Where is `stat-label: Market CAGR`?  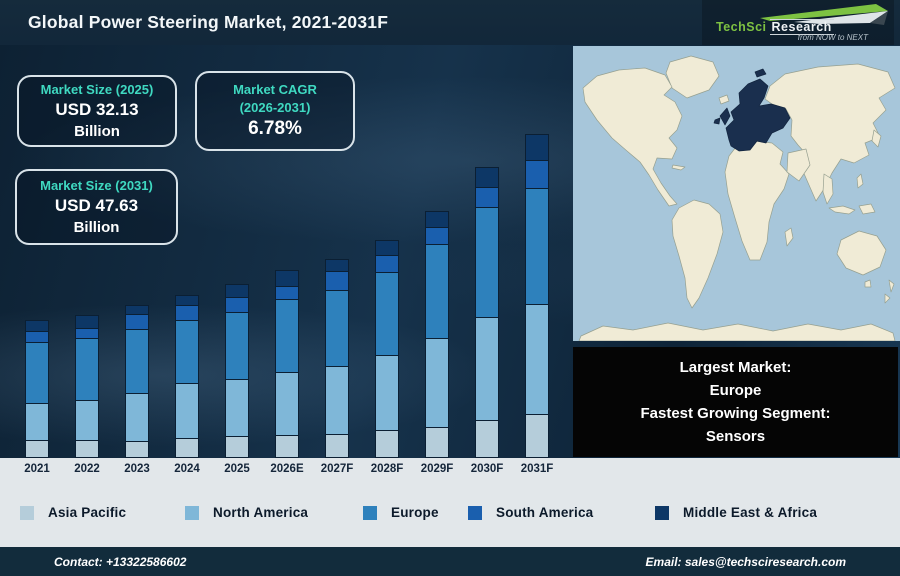 stat-label: Market CAGR is located at coordinates (275, 89).